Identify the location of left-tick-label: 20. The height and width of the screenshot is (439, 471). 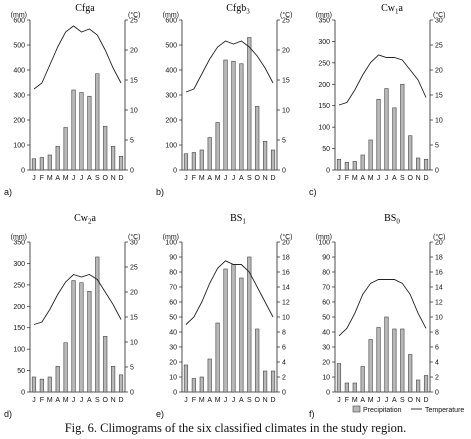
(173, 363).